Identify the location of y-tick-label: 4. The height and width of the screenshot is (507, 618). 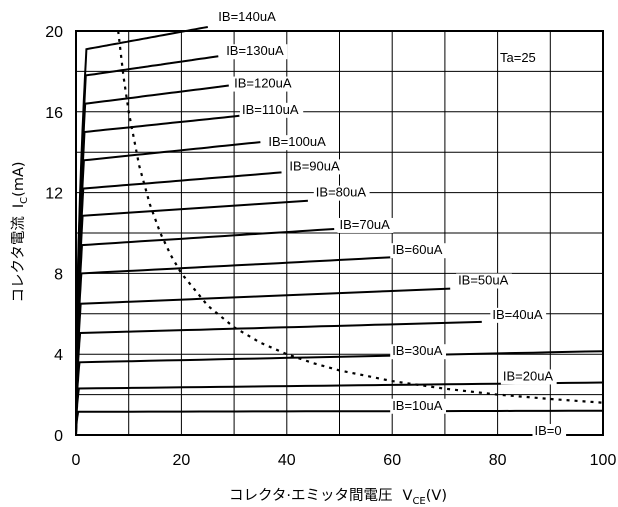
(58, 355).